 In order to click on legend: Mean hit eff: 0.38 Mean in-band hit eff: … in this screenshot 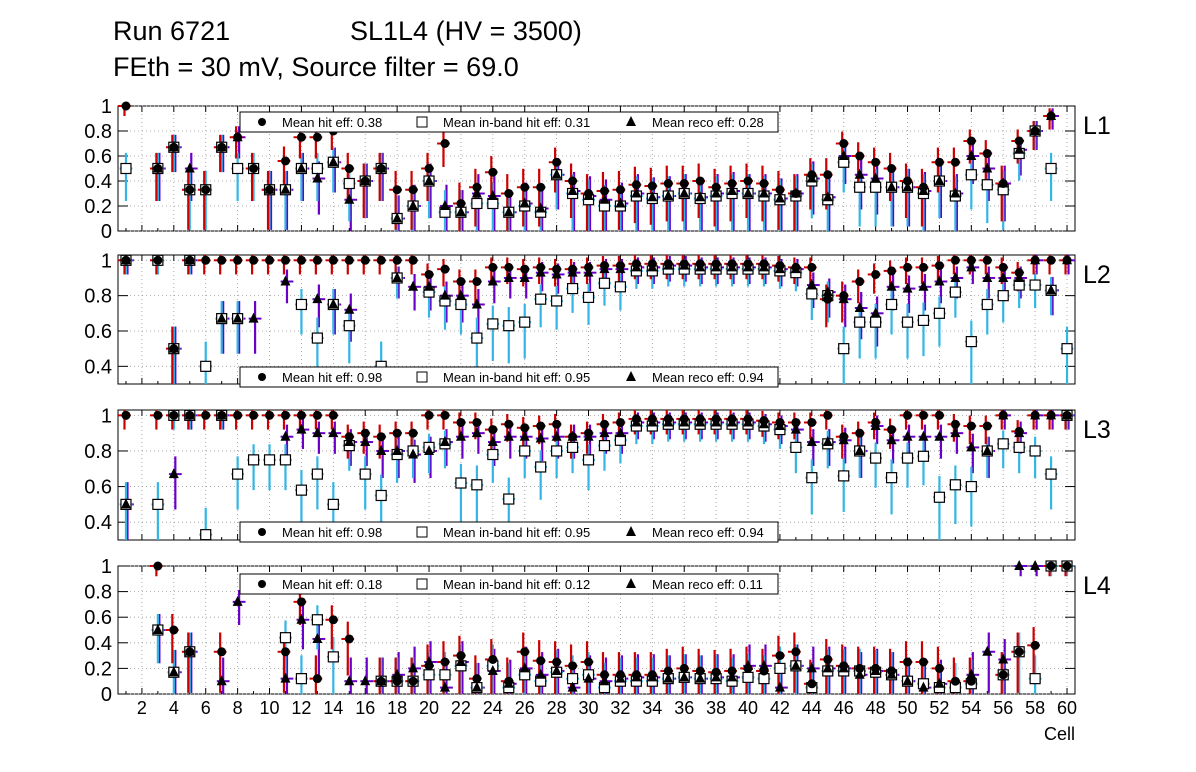, I will do `click(509, 122)`.